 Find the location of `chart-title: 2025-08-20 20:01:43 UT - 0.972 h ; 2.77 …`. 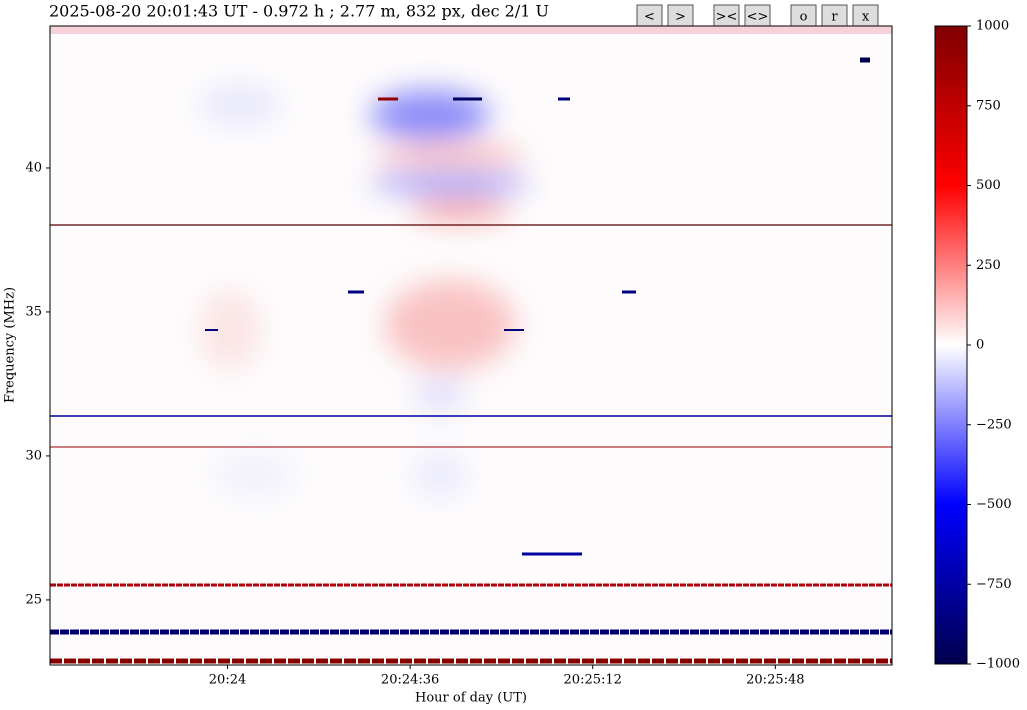

chart-title: 2025-08-20 20:01:43 UT - 0.972 h ; 2.77 … is located at coordinates (299, 11).